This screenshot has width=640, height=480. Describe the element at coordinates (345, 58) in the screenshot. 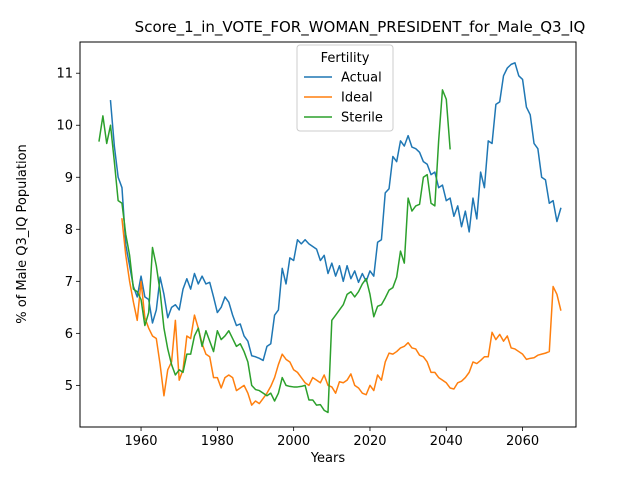

I see `legend-title: Fertility` at that location.